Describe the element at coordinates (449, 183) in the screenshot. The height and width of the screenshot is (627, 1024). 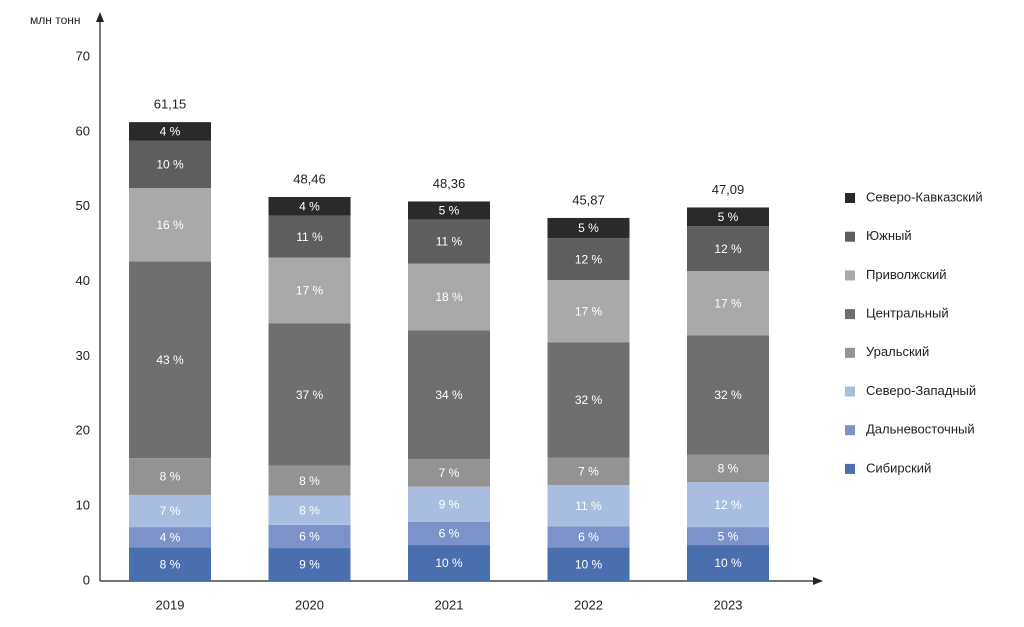
I see `total-label: 48,36` at that location.